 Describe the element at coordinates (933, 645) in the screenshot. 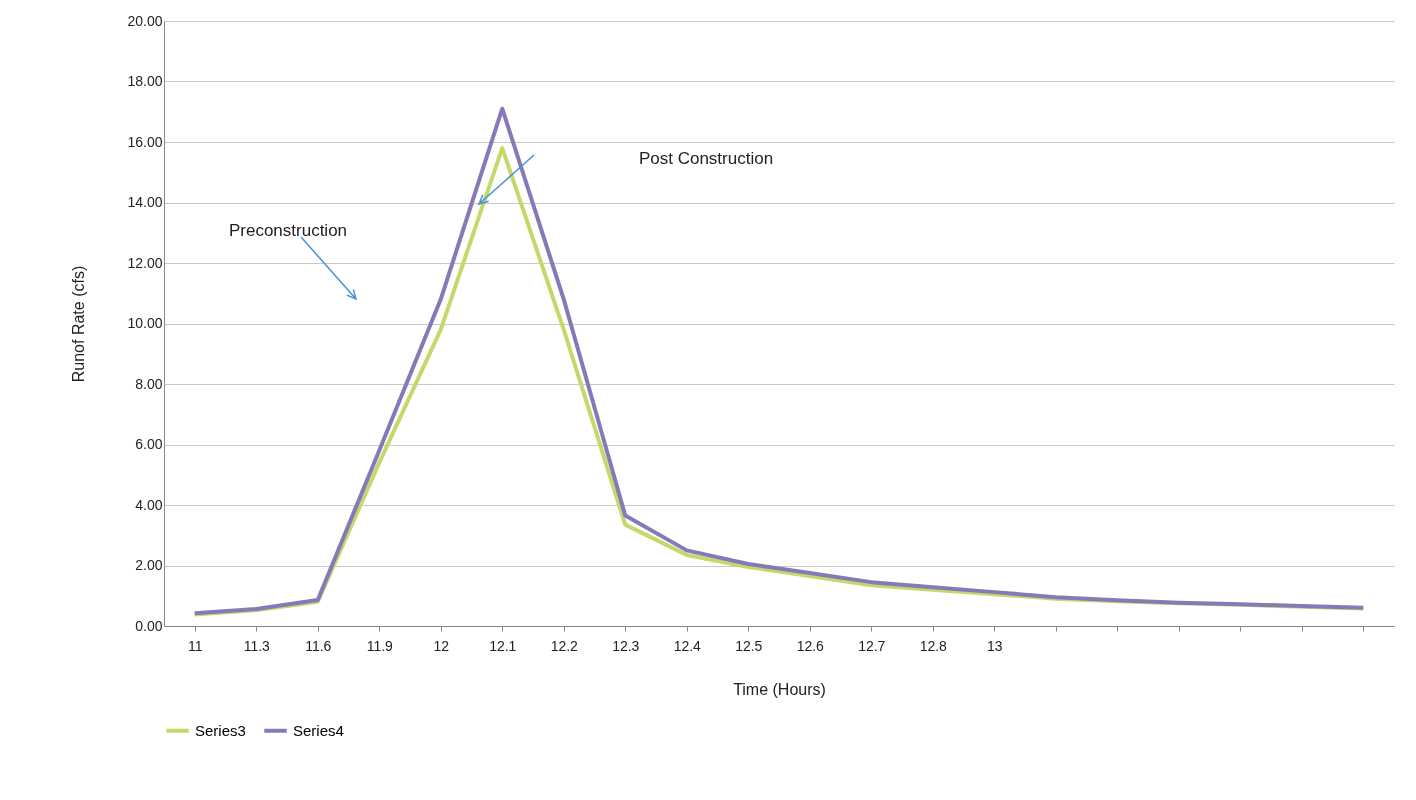

I see `x-tick-label: 12.8` at that location.